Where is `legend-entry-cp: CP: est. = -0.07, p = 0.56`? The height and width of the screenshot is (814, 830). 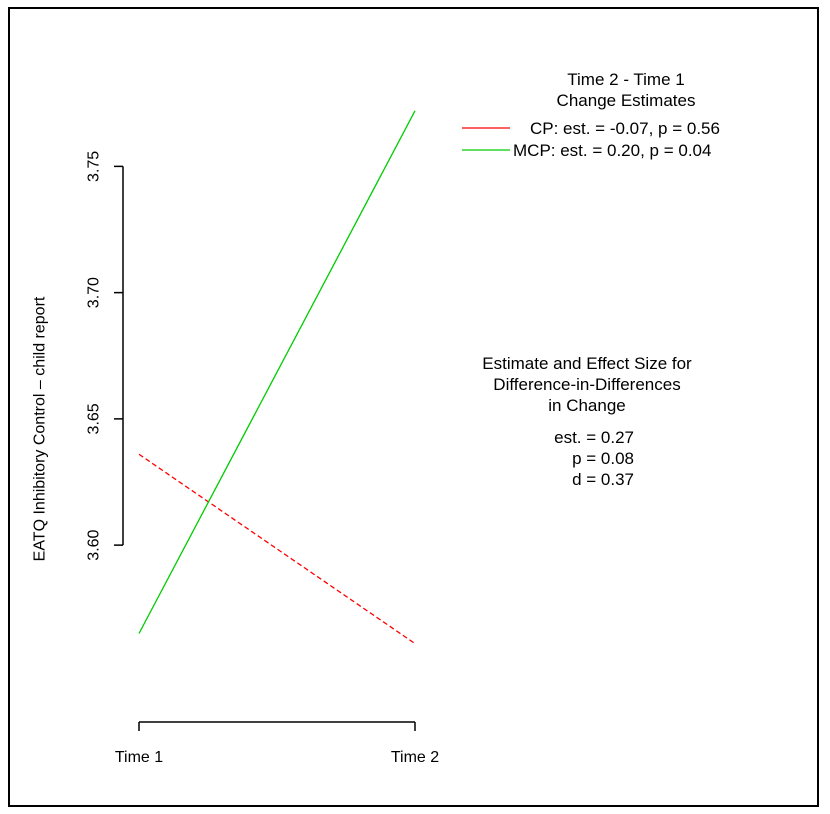 legend-entry-cp: CP: est. = -0.07, p = 0.56 is located at coordinates (625, 128).